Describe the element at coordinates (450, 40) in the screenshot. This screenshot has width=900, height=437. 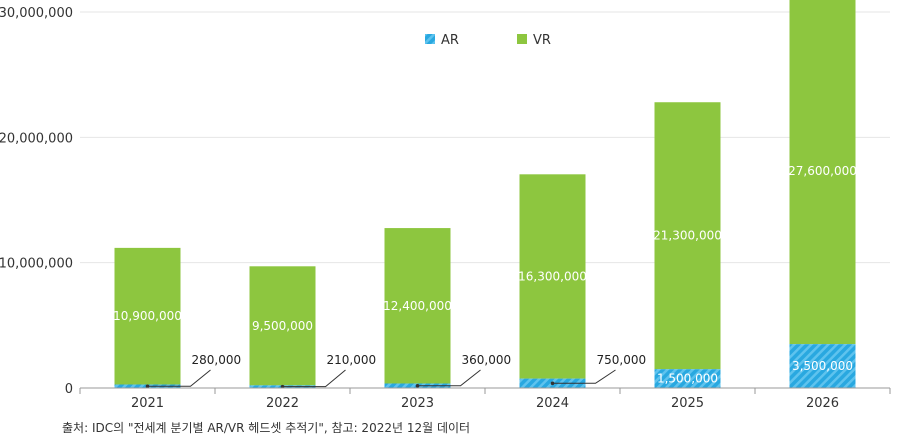
I see `legend-label-ar: AR` at that location.